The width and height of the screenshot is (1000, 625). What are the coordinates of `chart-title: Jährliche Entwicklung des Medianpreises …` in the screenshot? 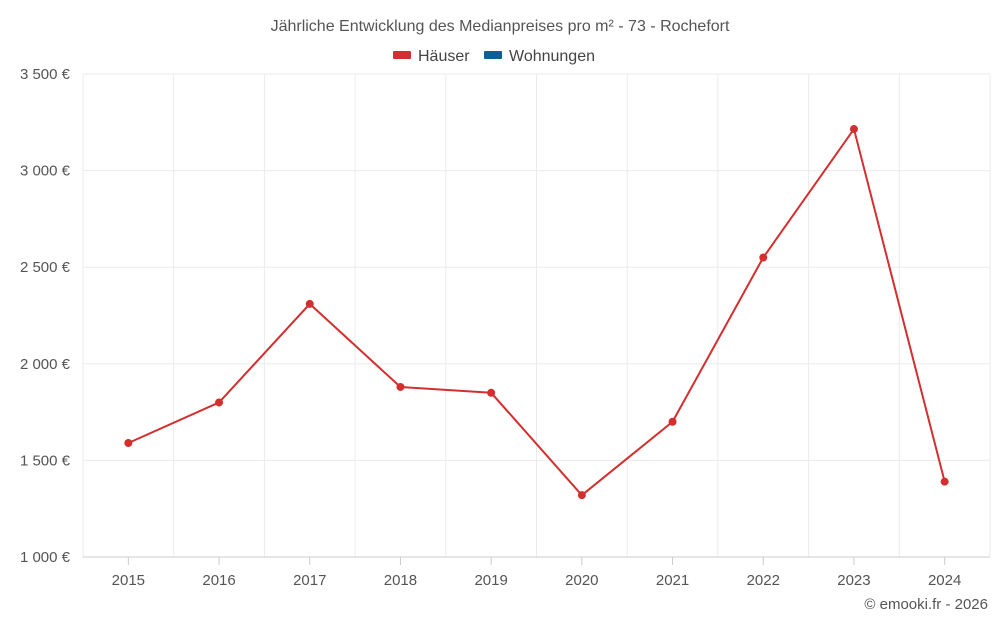 It's located at (500, 26).